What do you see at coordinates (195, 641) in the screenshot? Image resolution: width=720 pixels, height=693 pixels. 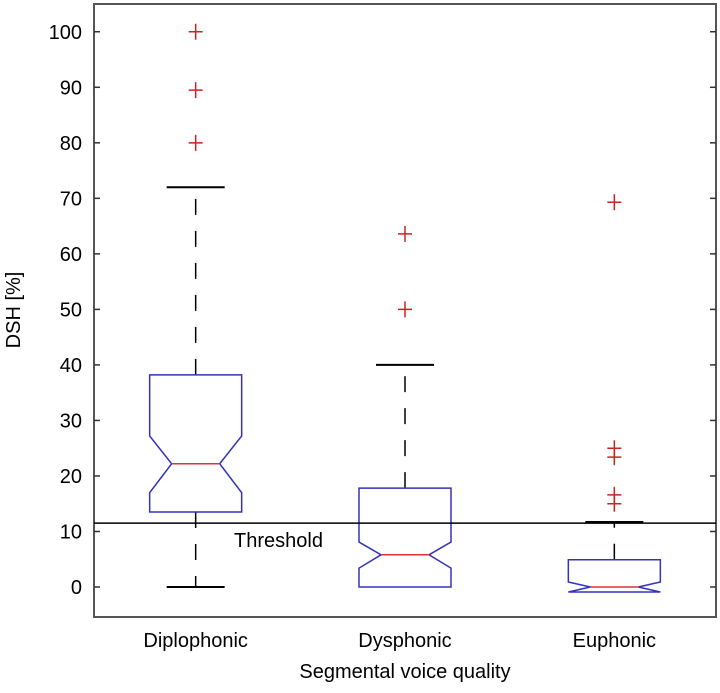 I see `x-tick-label: Diplophonic` at bounding box center [195, 641].